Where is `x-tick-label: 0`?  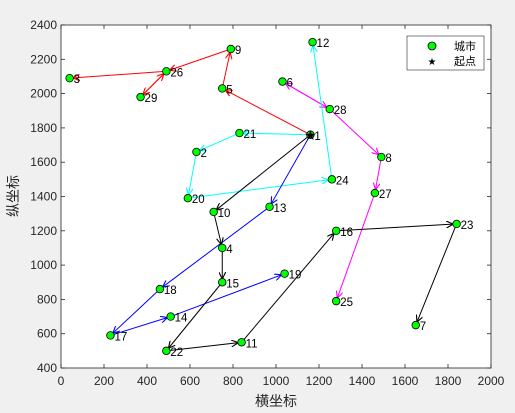 x-tick-label: 0 is located at coordinates (61, 381).